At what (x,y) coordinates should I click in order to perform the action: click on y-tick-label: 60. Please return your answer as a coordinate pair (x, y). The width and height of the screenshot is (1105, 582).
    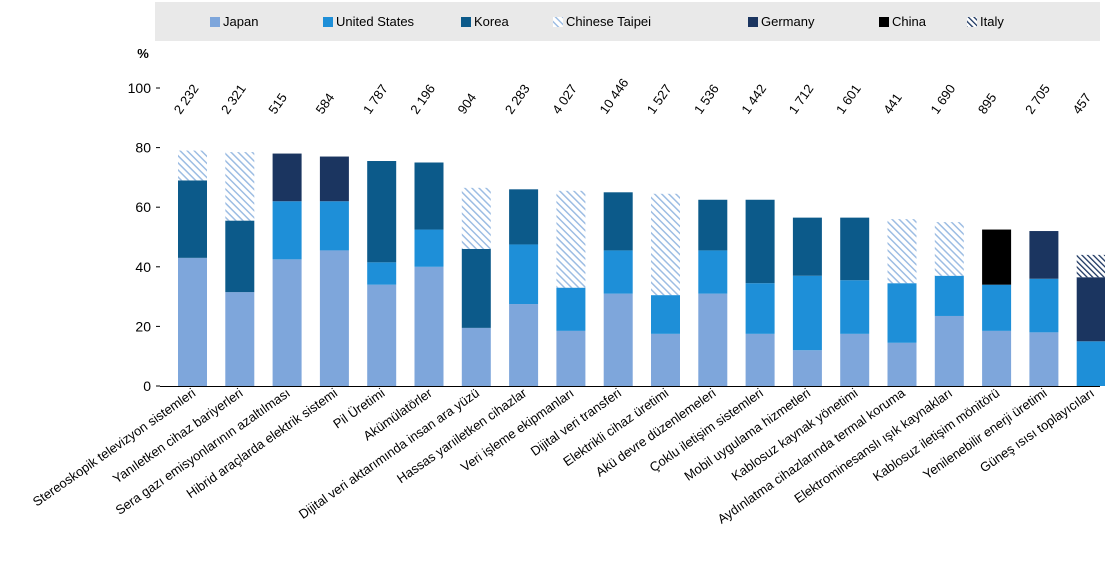
    Looking at the image, I should click on (143, 207).